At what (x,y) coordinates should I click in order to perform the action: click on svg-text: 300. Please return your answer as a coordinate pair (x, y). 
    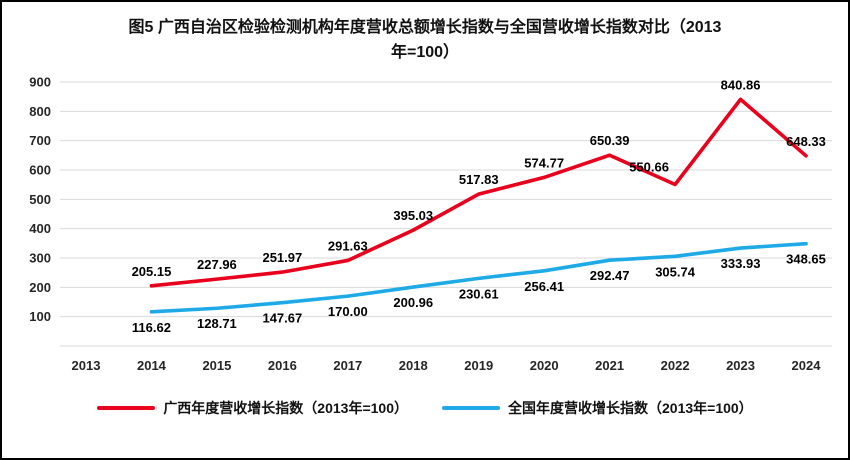
    Looking at the image, I should click on (40, 257).